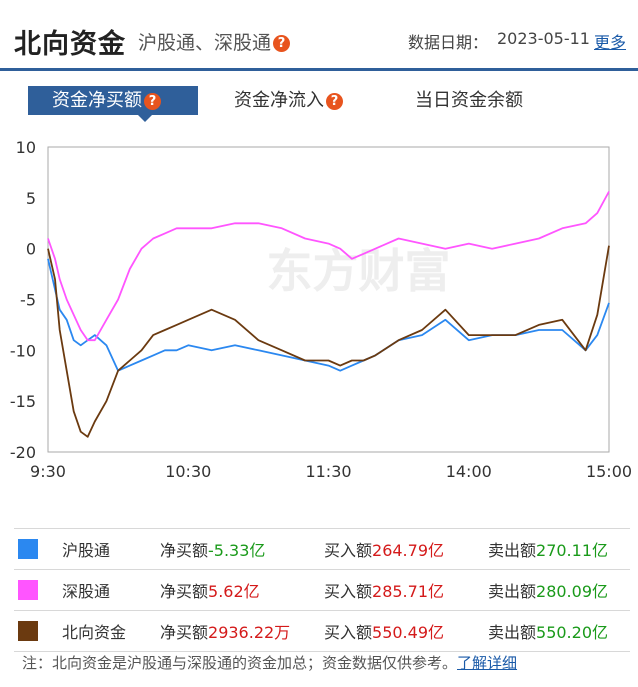 This screenshot has height=687, width=638. What do you see at coordinates (469, 471) in the screenshot?
I see `x-tick-label: 14:00` at bounding box center [469, 471].